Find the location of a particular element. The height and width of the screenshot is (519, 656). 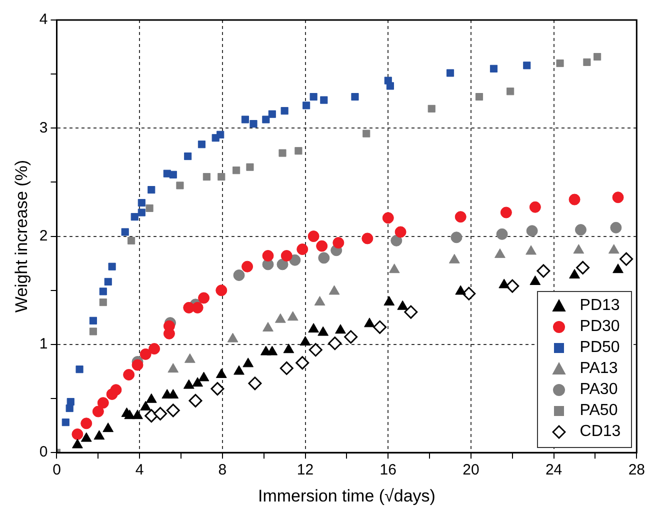

x-tick-label: 0 is located at coordinates (56, 470).